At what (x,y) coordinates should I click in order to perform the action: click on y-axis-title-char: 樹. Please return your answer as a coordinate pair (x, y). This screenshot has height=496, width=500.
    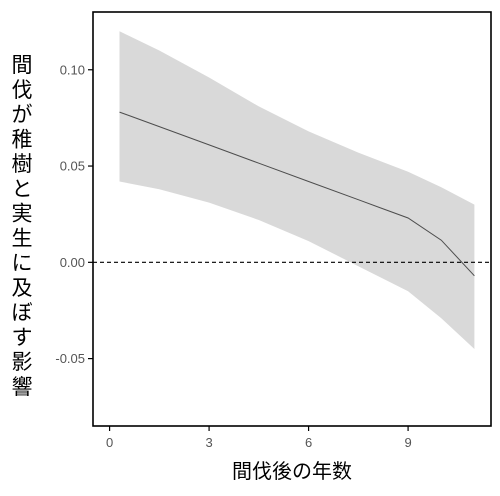
    Looking at the image, I should click on (22, 164).